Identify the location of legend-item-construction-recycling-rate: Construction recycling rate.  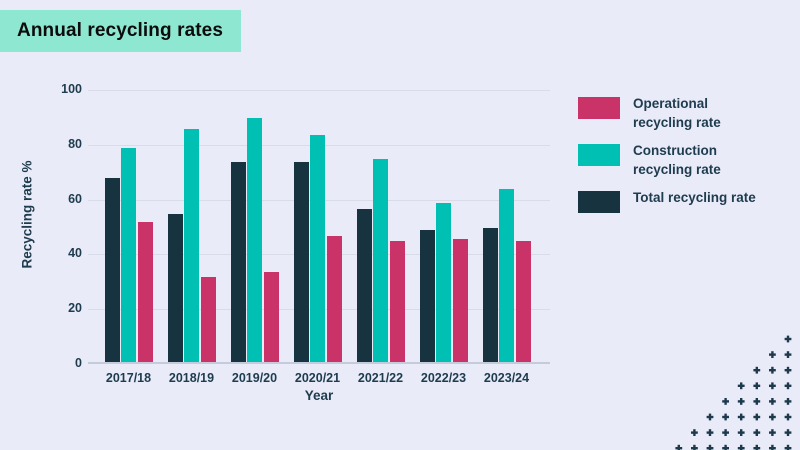
(667, 160).